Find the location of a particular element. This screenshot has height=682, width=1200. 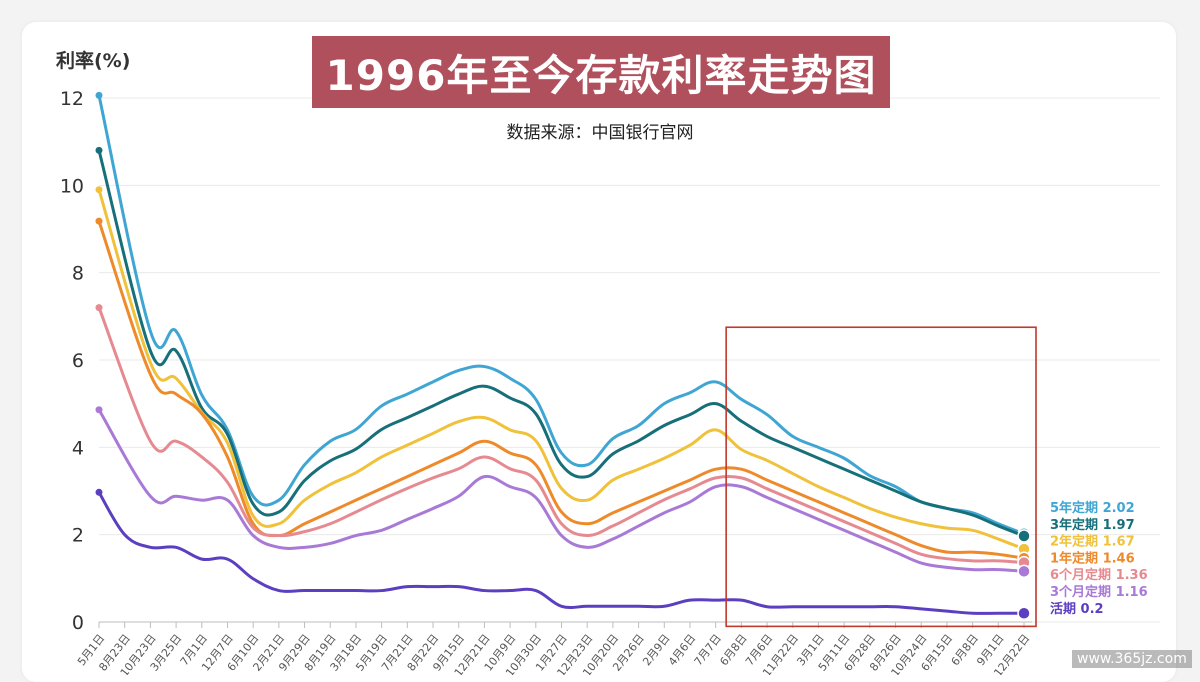

y-tick-label: 10 is located at coordinates (72, 186).